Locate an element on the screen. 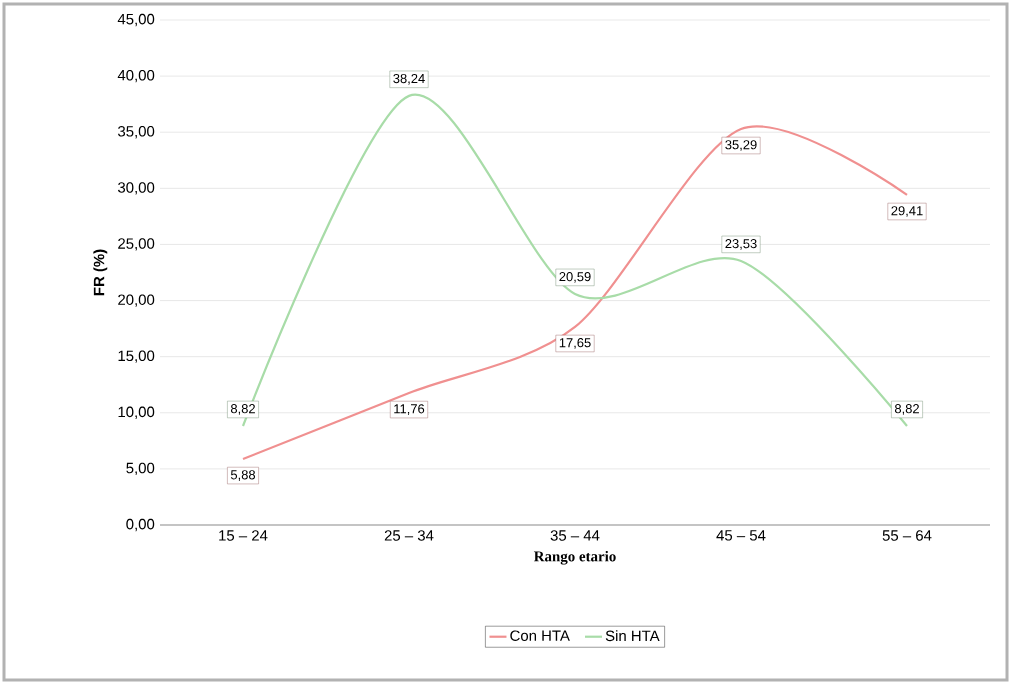 The width and height of the screenshot is (1011, 684). y-tick-label: 0,00 is located at coordinates (140, 525).